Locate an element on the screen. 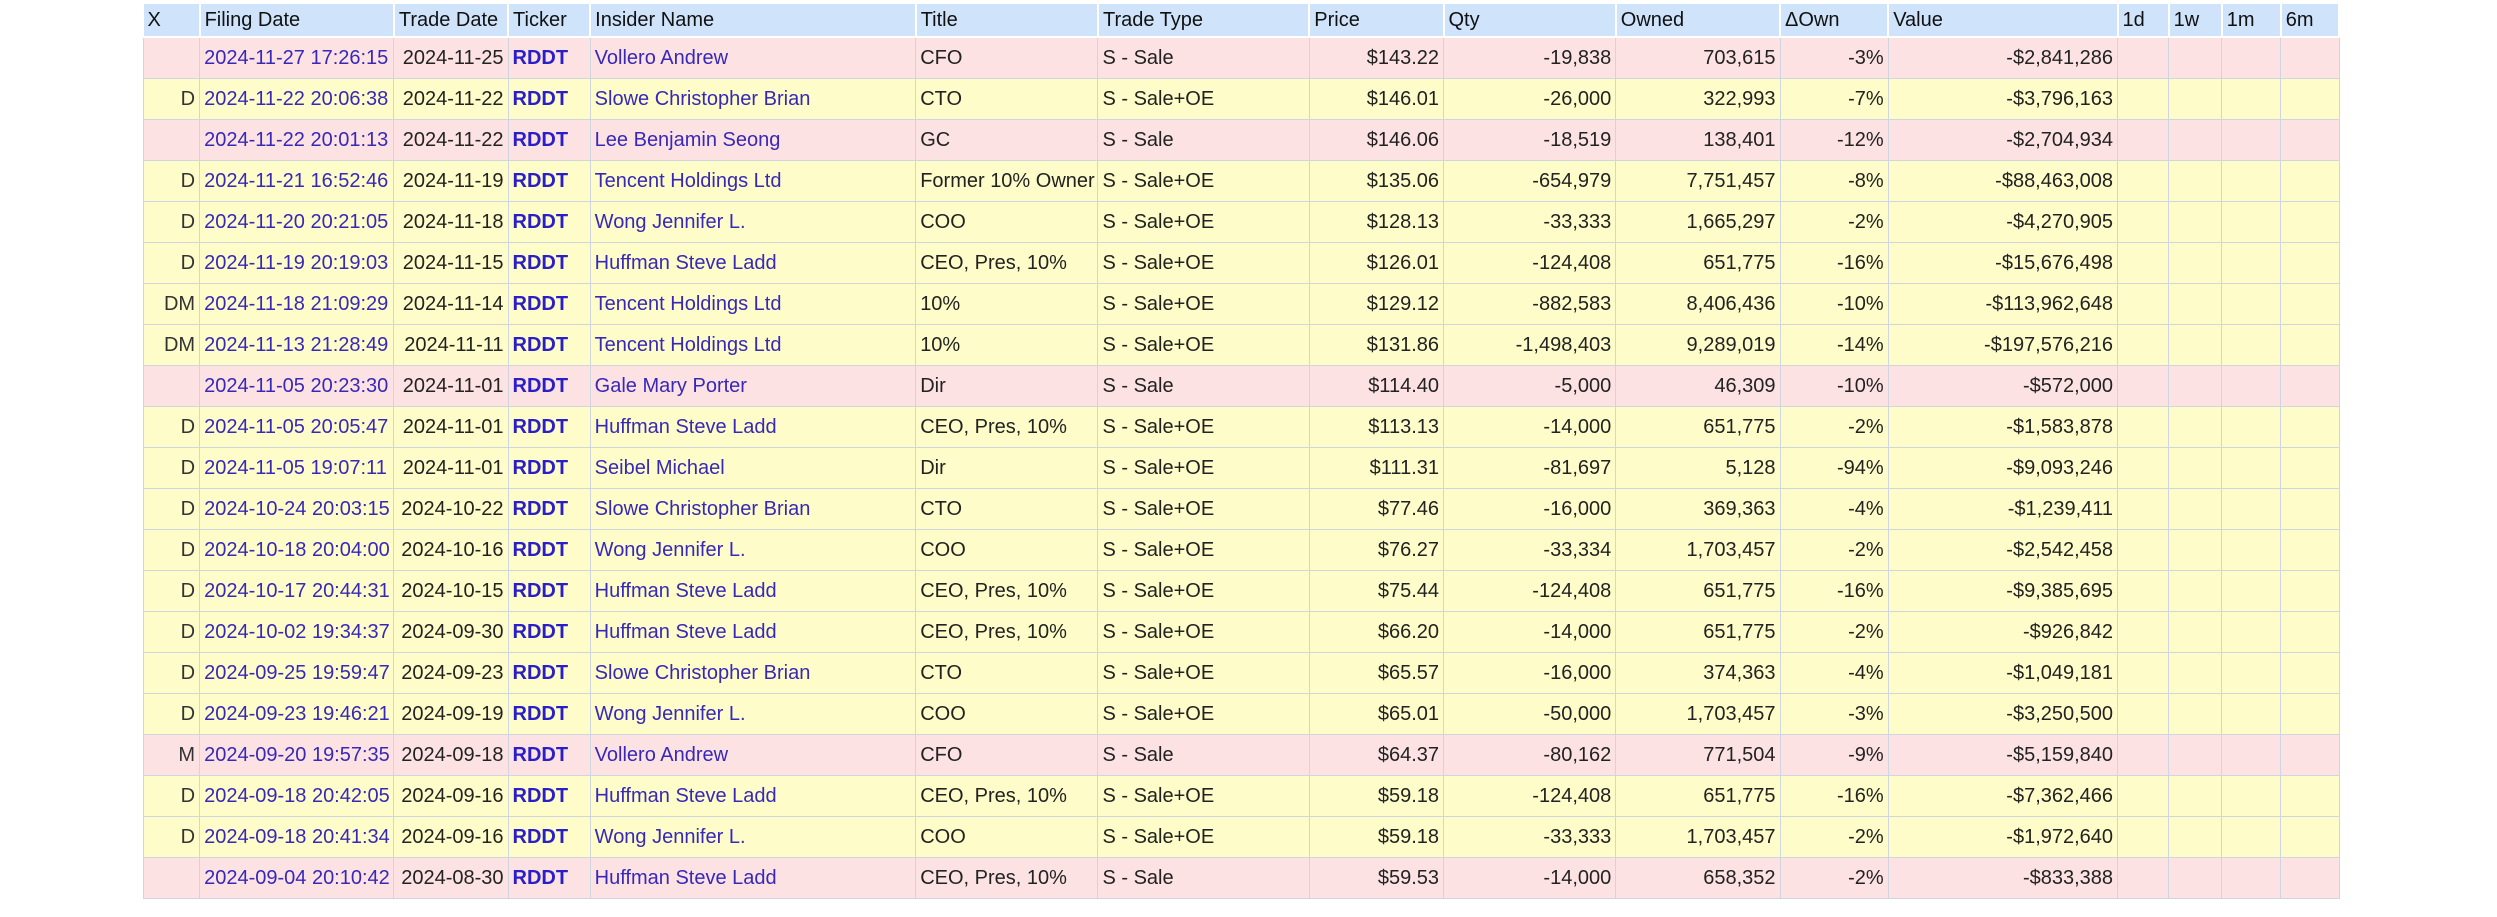 The width and height of the screenshot is (2497, 917). col-header-trade-type: Trade Type is located at coordinates (1204, 21).